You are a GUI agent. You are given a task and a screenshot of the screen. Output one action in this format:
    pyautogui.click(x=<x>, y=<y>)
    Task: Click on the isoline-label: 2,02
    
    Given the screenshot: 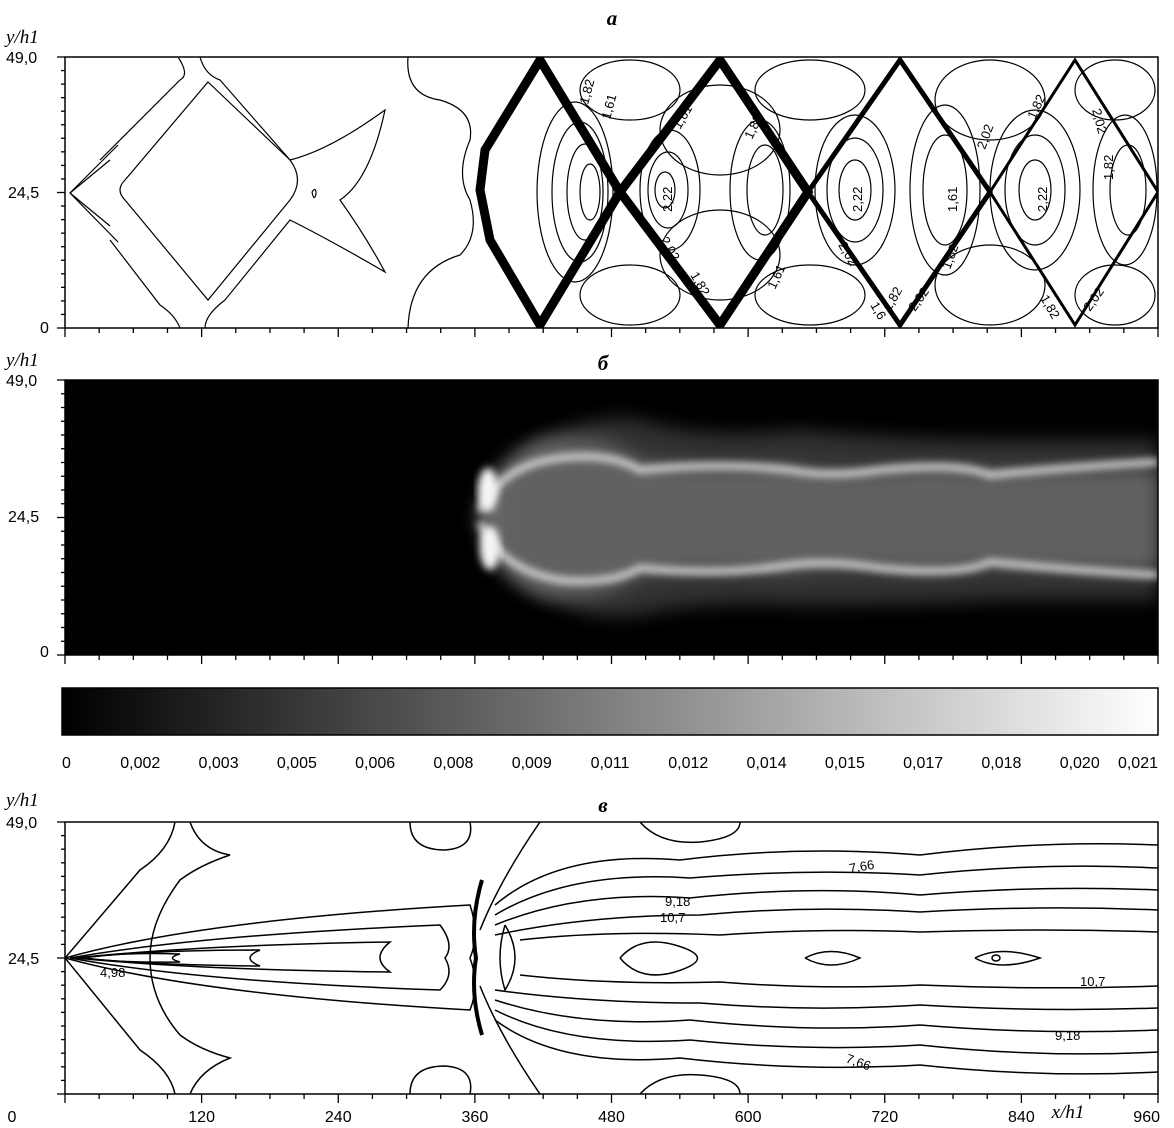 What is the action you would take?
    pyautogui.click(x=985, y=136)
    